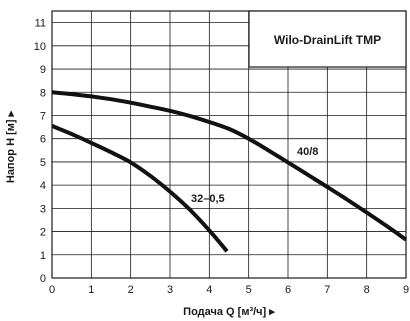 The width and height of the screenshot is (410, 321). I want to click on x-tick-label: 1, so click(91, 290).